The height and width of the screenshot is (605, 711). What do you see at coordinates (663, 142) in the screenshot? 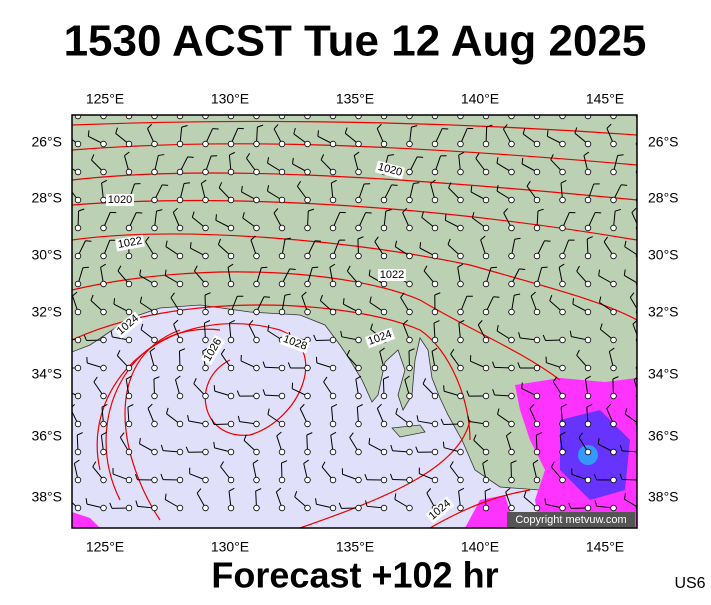
I see `lat-label: 26°S` at bounding box center [663, 142].